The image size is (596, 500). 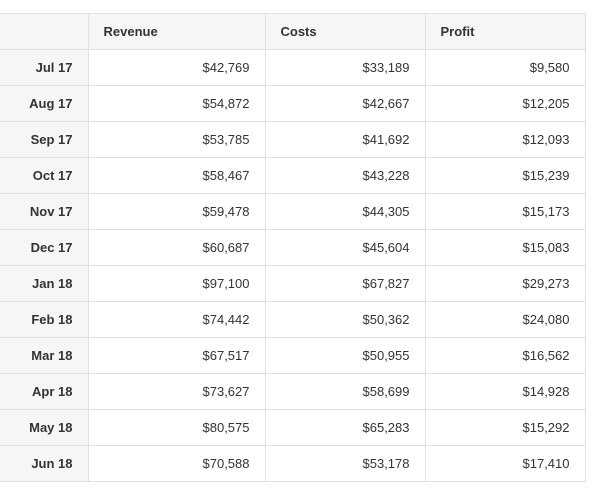 What do you see at coordinates (505, 283) in the screenshot?
I see `cell-profit: $29,273` at bounding box center [505, 283].